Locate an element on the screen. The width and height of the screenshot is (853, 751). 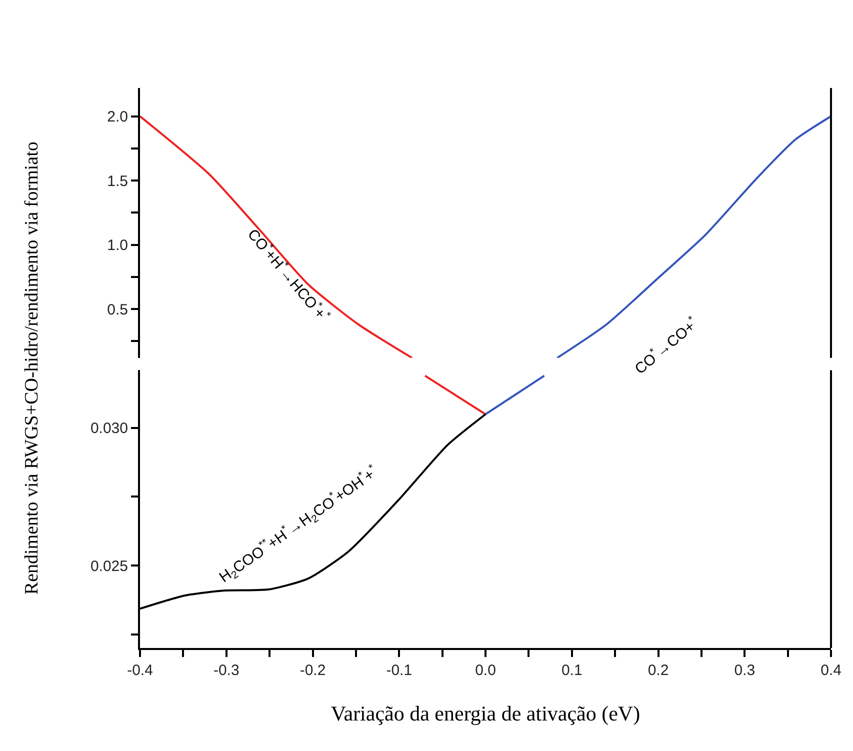
x-tick-label: 0.0 is located at coordinates (485, 670).